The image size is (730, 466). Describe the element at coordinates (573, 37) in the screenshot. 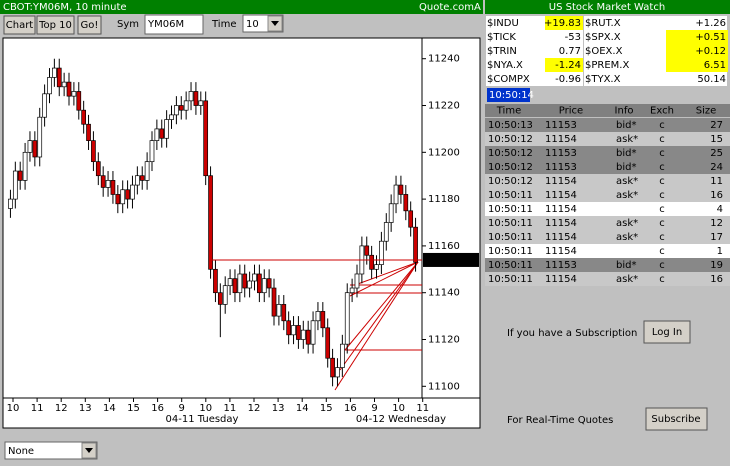

I see `watch-value: -53` at that location.